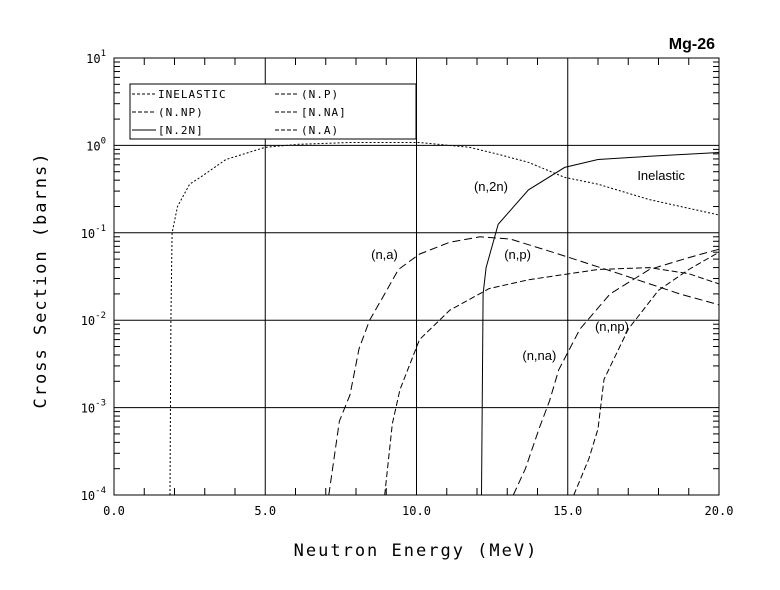 The width and height of the screenshot is (780, 590). What do you see at coordinates (692, 44) in the screenshot?
I see `chart-title: Mg-26` at bounding box center [692, 44].